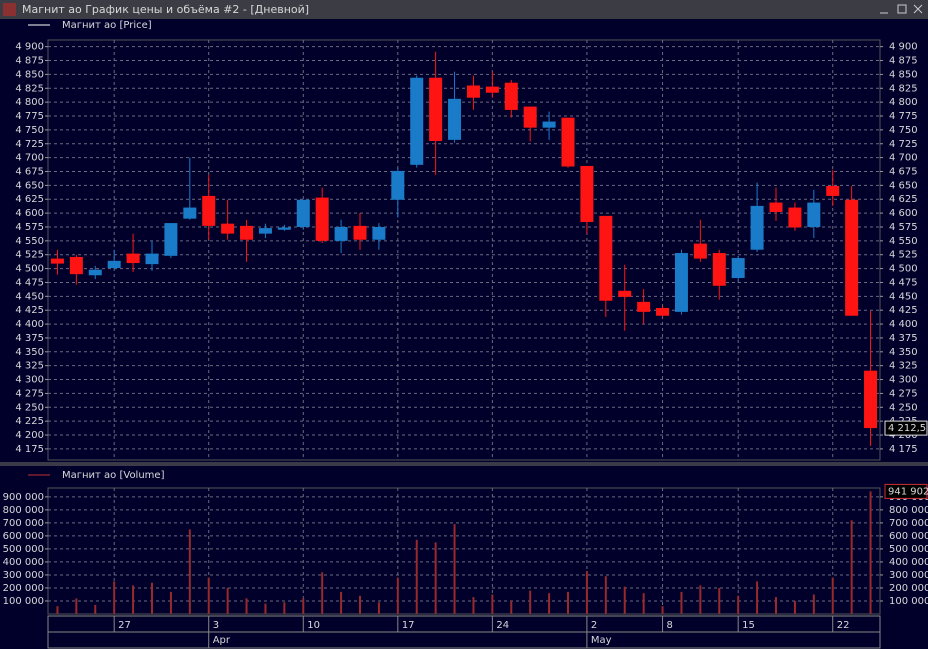  Describe the element at coordinates (918, 9) in the screenshot. I see `close-button` at that location.